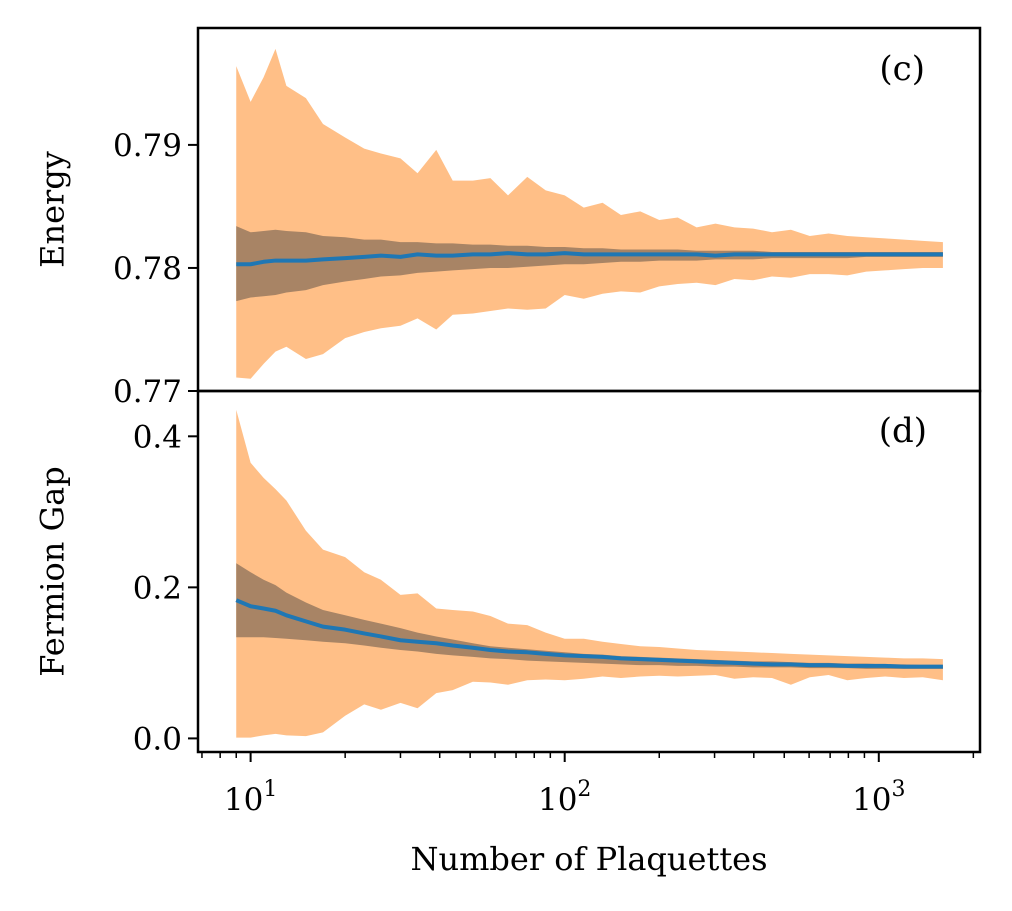 This screenshot has width=1012, height=911. I want to click on gap-y-ticks: 0.0 0.2 0.4, so click(165, 588).